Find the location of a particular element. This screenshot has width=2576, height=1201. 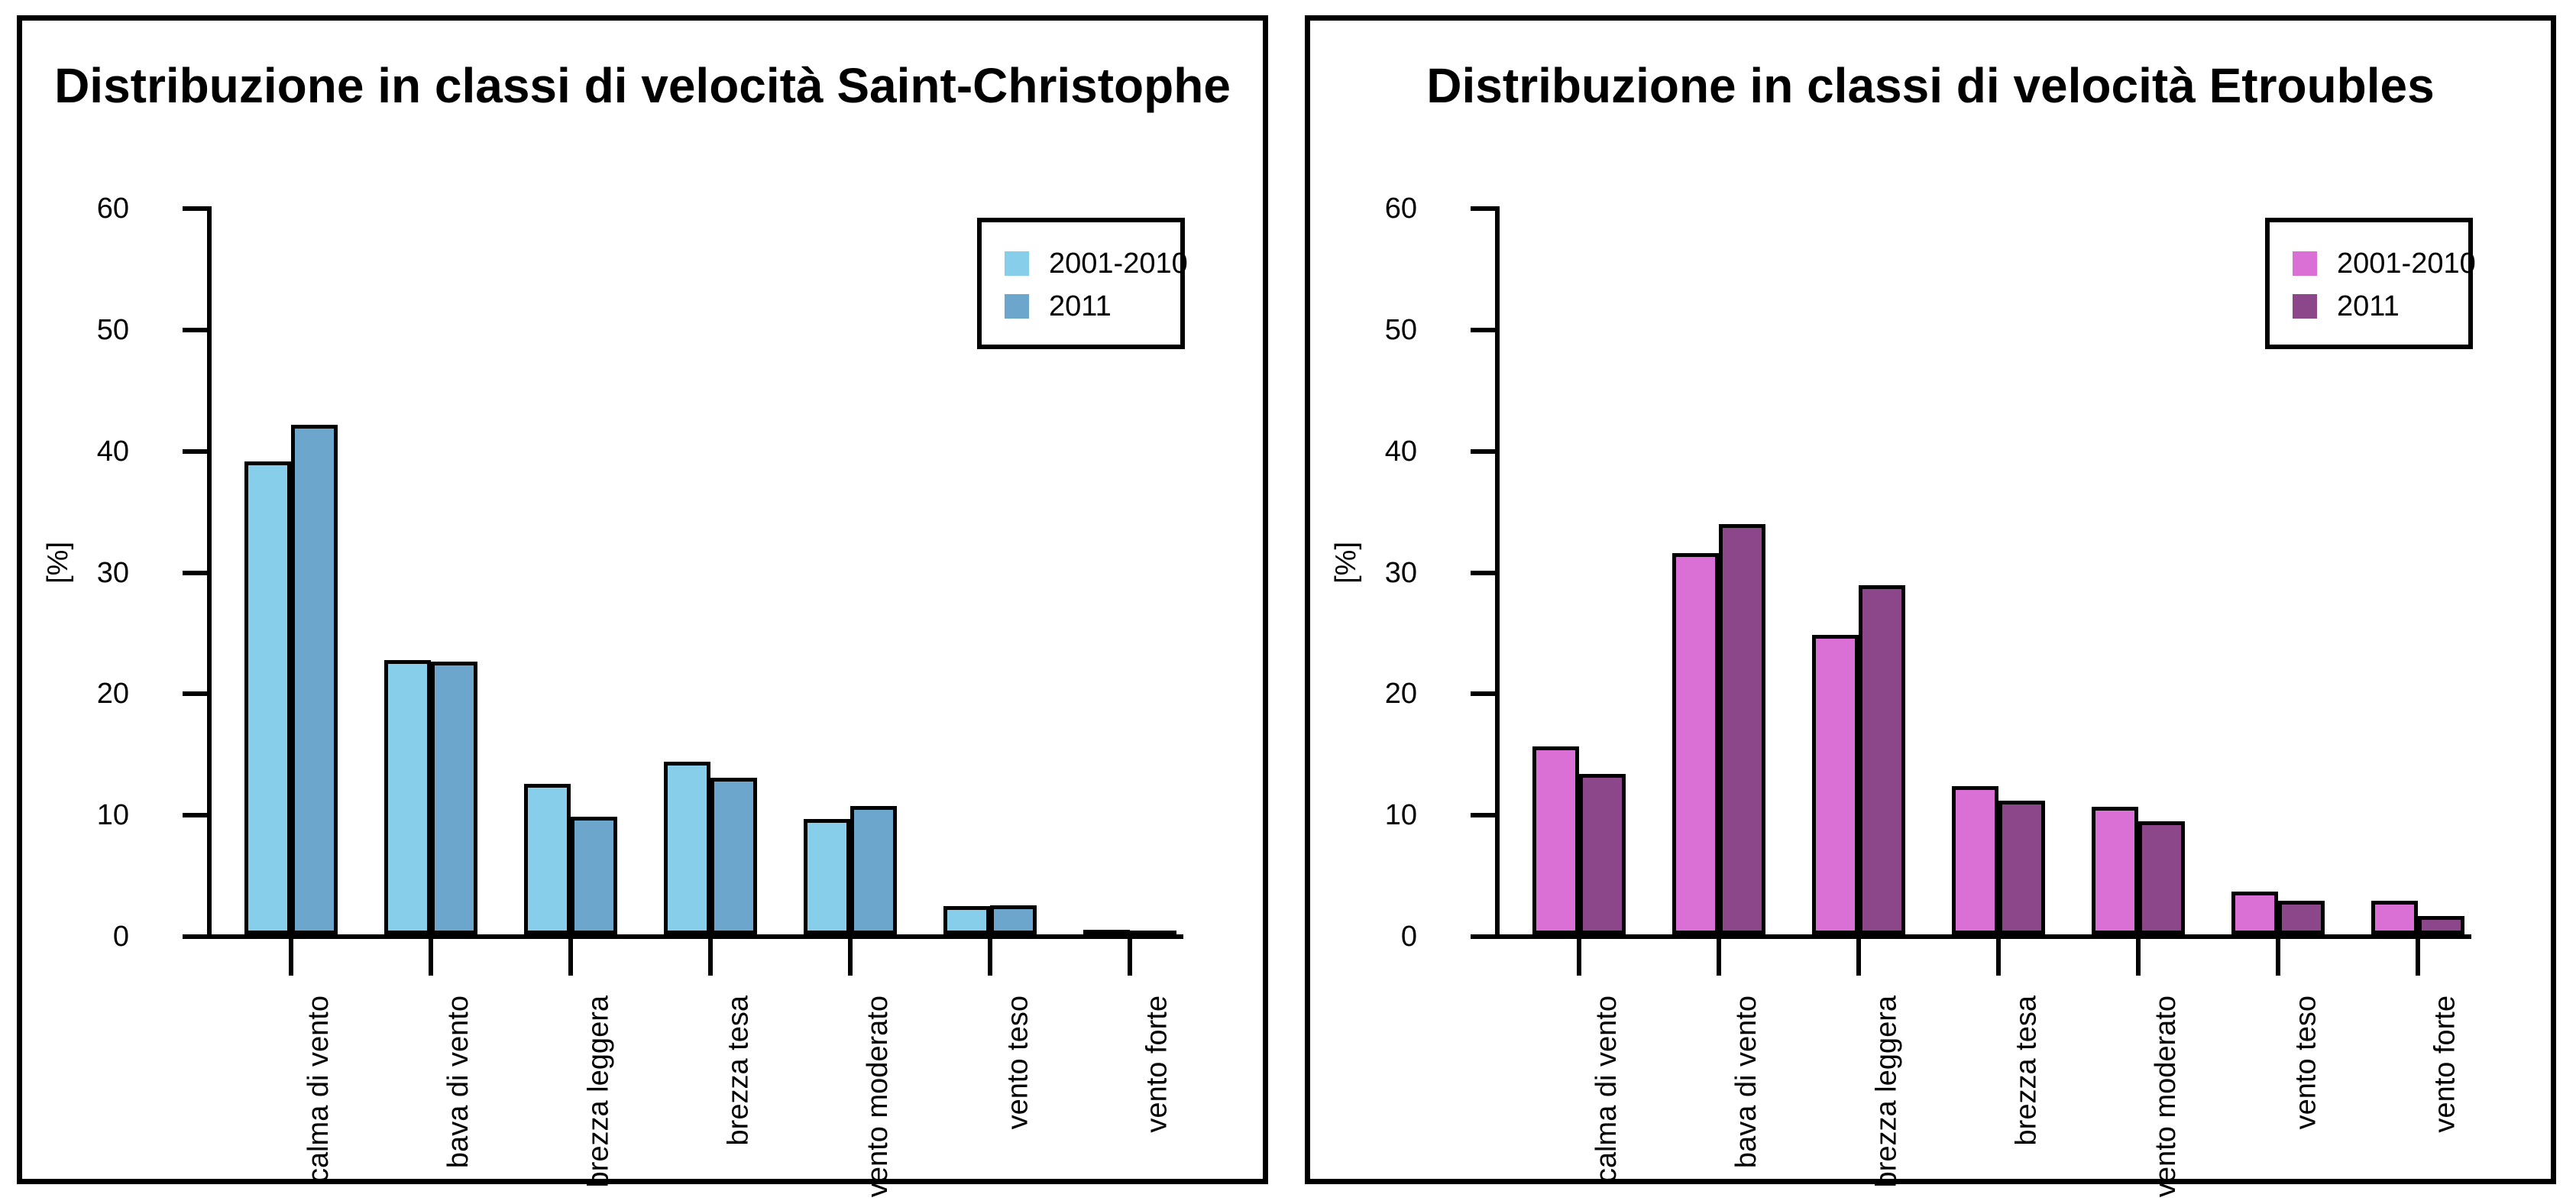

y-tick-label: 30 is located at coordinates (1400, 573).